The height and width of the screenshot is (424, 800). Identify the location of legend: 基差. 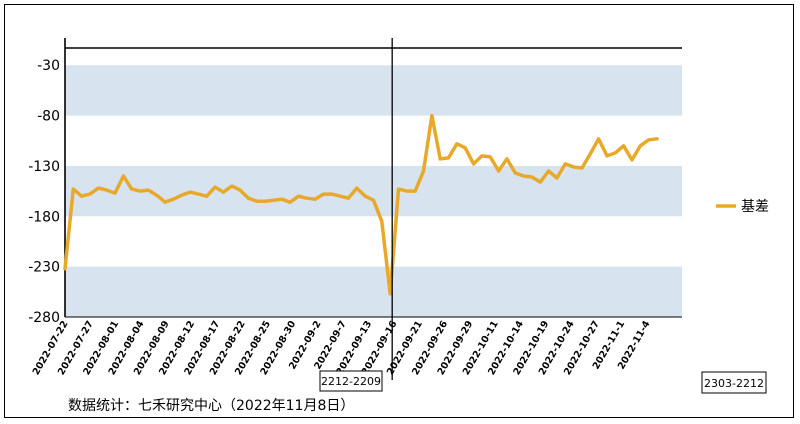
(742, 206).